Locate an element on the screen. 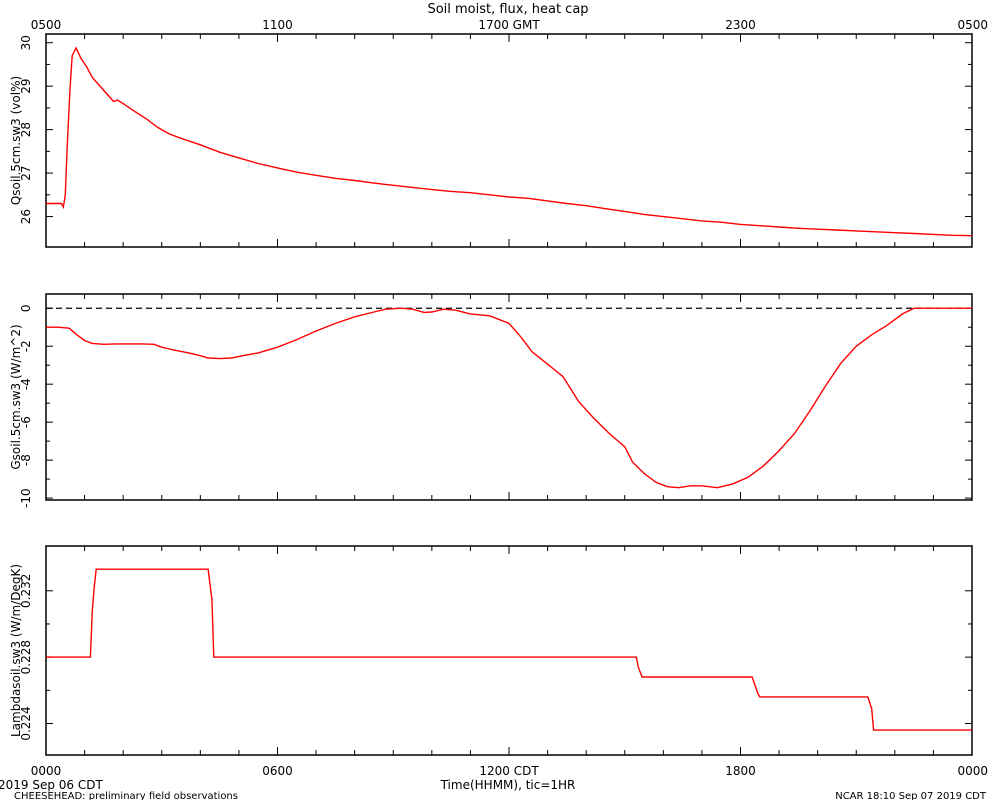  y-tick-label: 26 is located at coordinates (26, 216).